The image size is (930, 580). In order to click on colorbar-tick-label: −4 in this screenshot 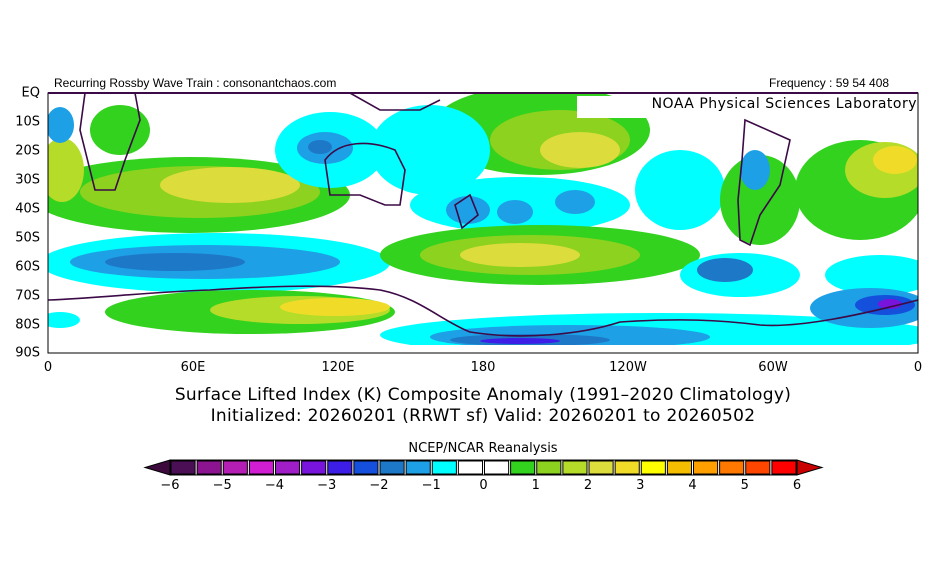, I will do `click(274, 485)`.